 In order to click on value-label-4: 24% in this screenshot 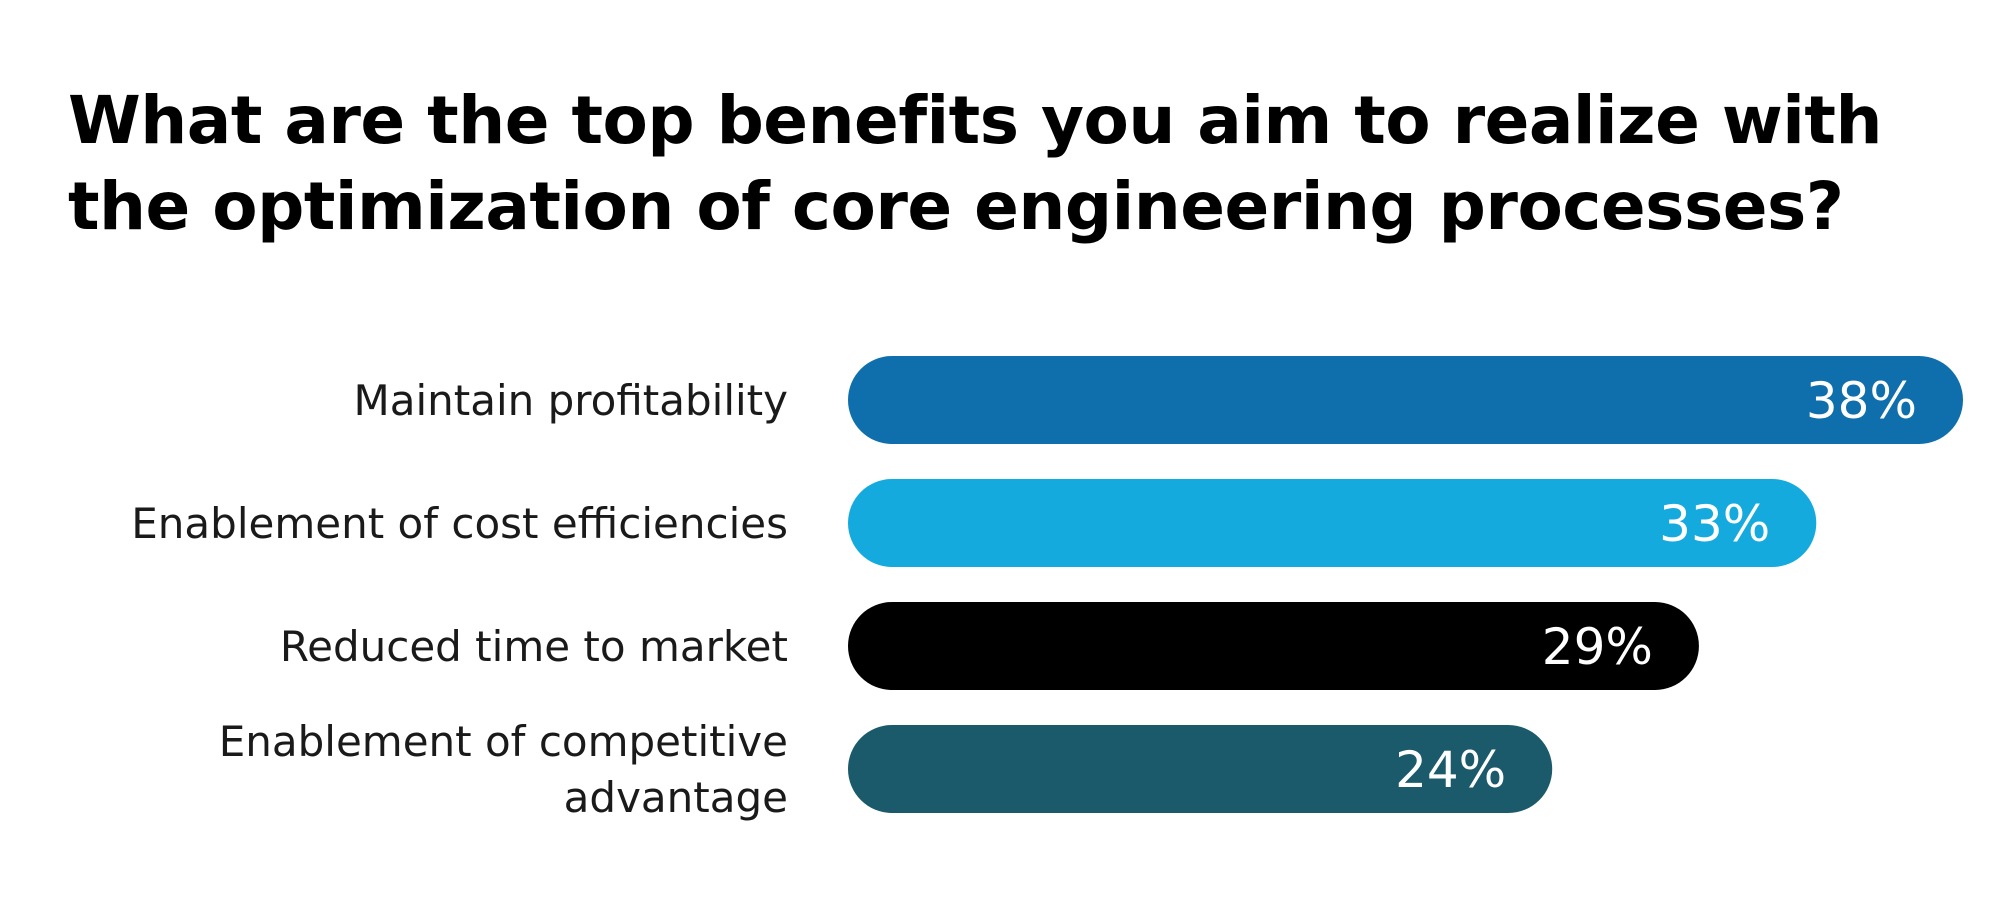, I will do `click(1450, 770)`.